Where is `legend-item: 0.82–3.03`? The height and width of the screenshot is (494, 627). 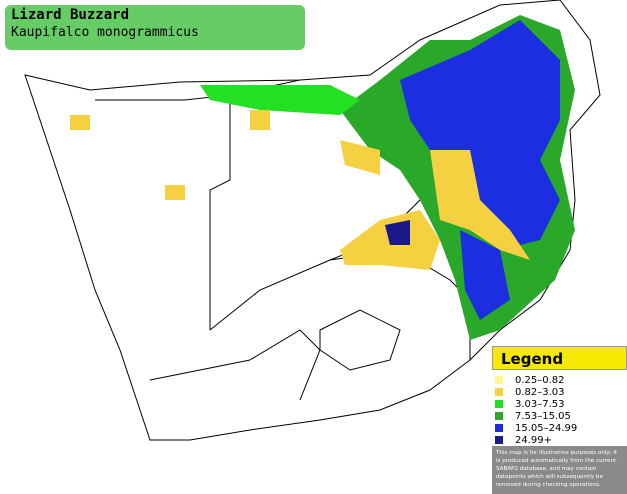 legend-item: 0.82–3.03 is located at coordinates (561, 392).